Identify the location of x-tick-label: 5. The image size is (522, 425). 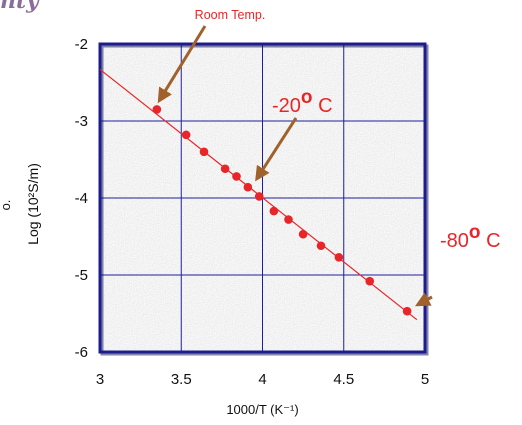
(425, 379).